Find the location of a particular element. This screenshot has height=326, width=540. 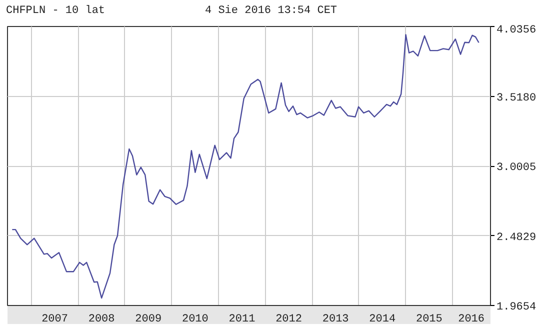

chart-title: CHFPLN - 10 lat is located at coordinates (56, 11).